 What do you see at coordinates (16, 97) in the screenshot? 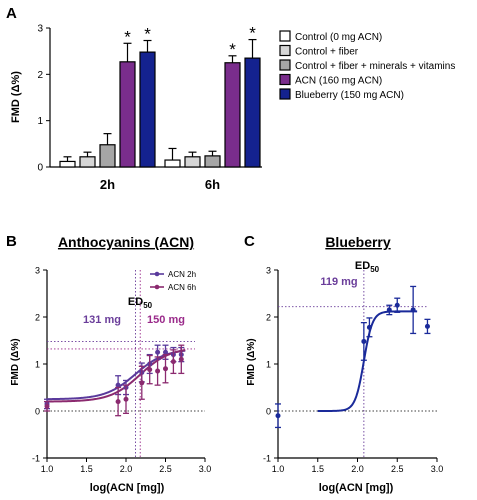
I see `panel-a-ylabel: FMD (Δ%)` at bounding box center [16, 97].